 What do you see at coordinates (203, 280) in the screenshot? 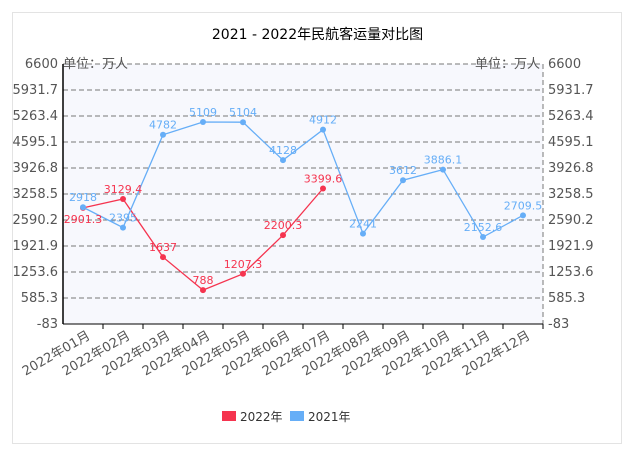
I see `data-label: 788` at bounding box center [203, 280].